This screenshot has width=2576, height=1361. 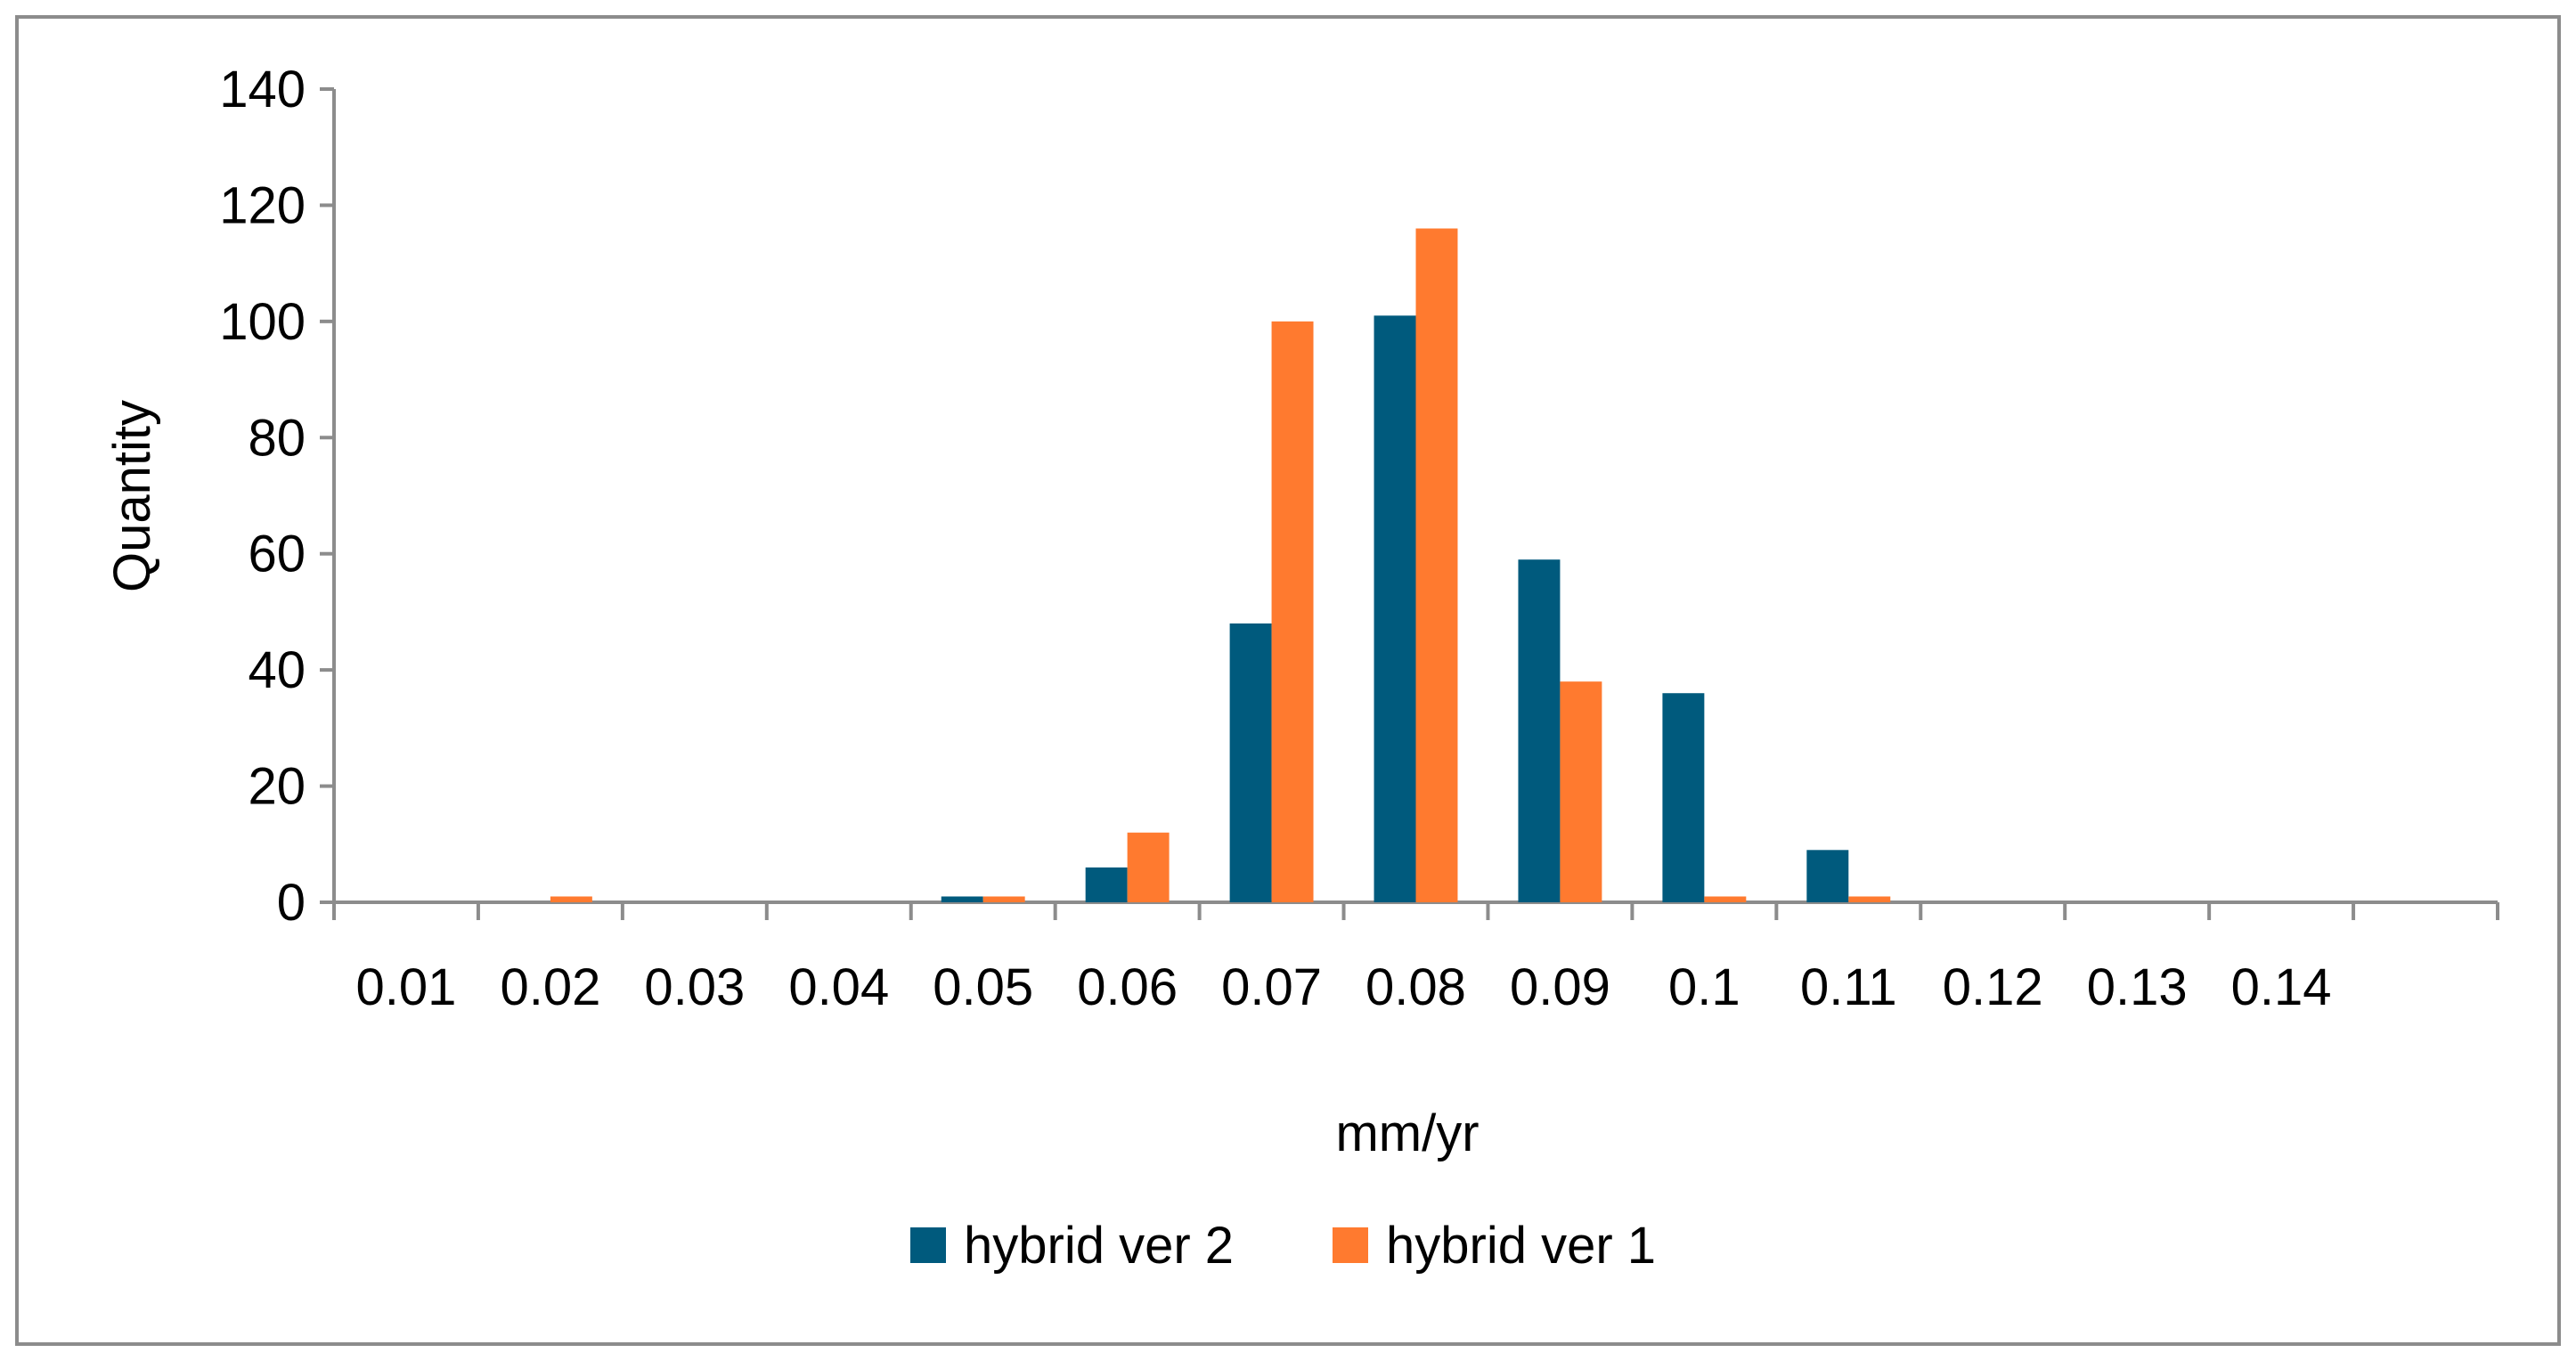 I want to click on x-tick-label: 0.05, so click(x=983, y=987).